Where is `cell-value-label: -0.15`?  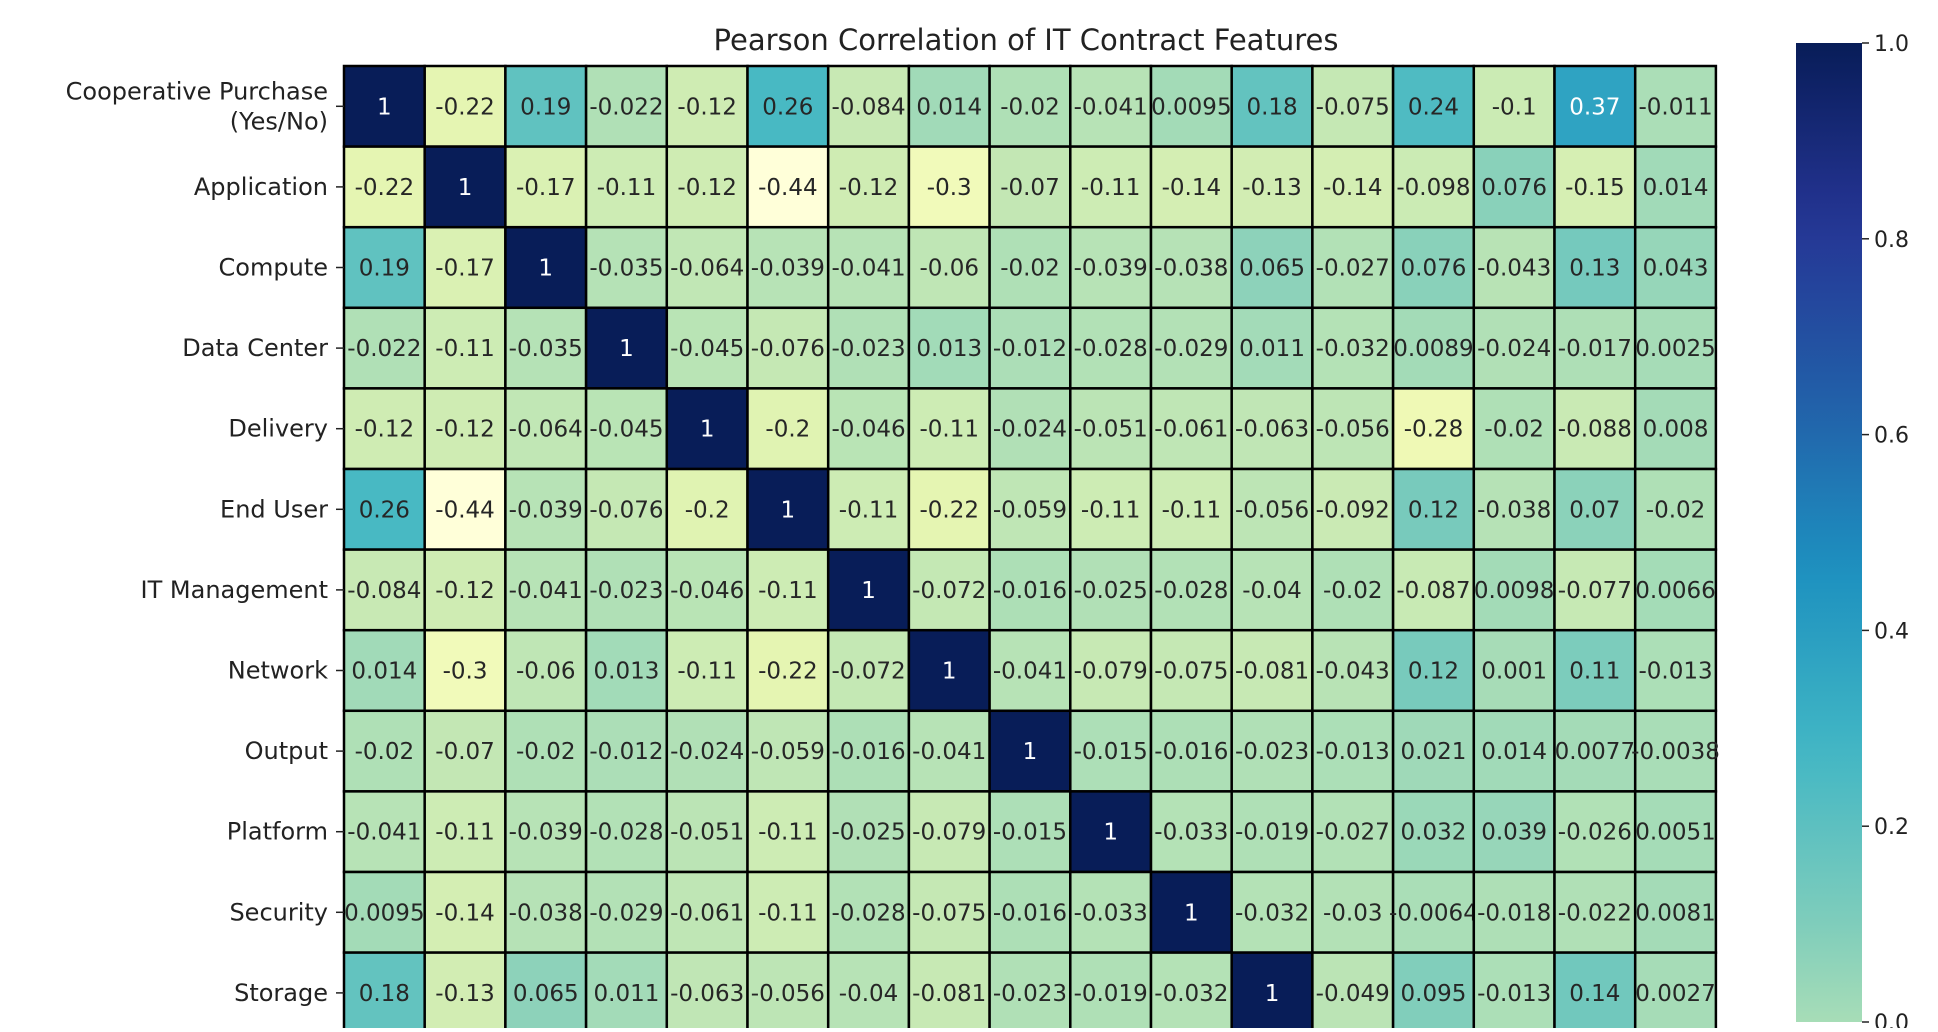
cell-value-label: -0.15 is located at coordinates (1595, 188).